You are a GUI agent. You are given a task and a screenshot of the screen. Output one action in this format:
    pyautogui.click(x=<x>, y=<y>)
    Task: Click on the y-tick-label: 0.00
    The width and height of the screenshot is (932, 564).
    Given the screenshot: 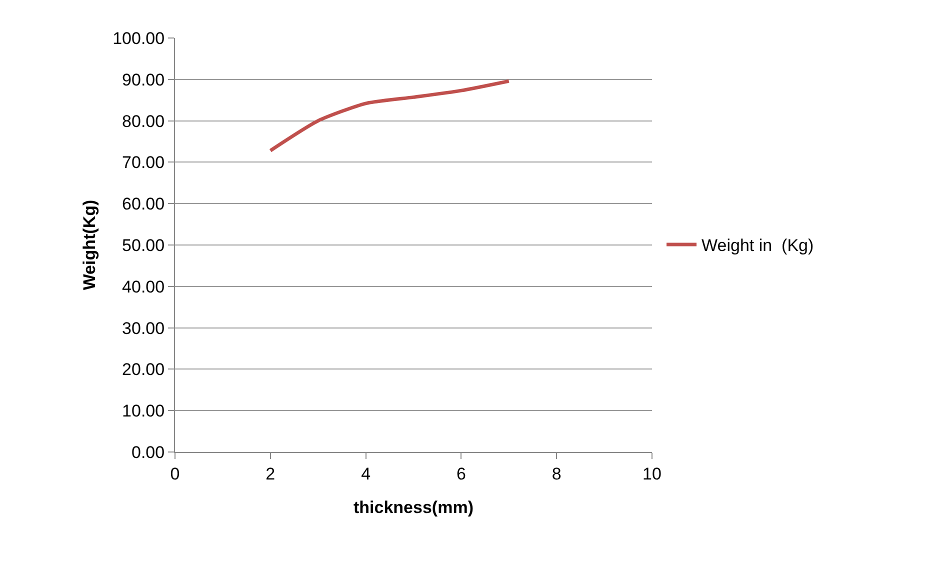 What is the action you would take?
    pyautogui.click(x=148, y=452)
    